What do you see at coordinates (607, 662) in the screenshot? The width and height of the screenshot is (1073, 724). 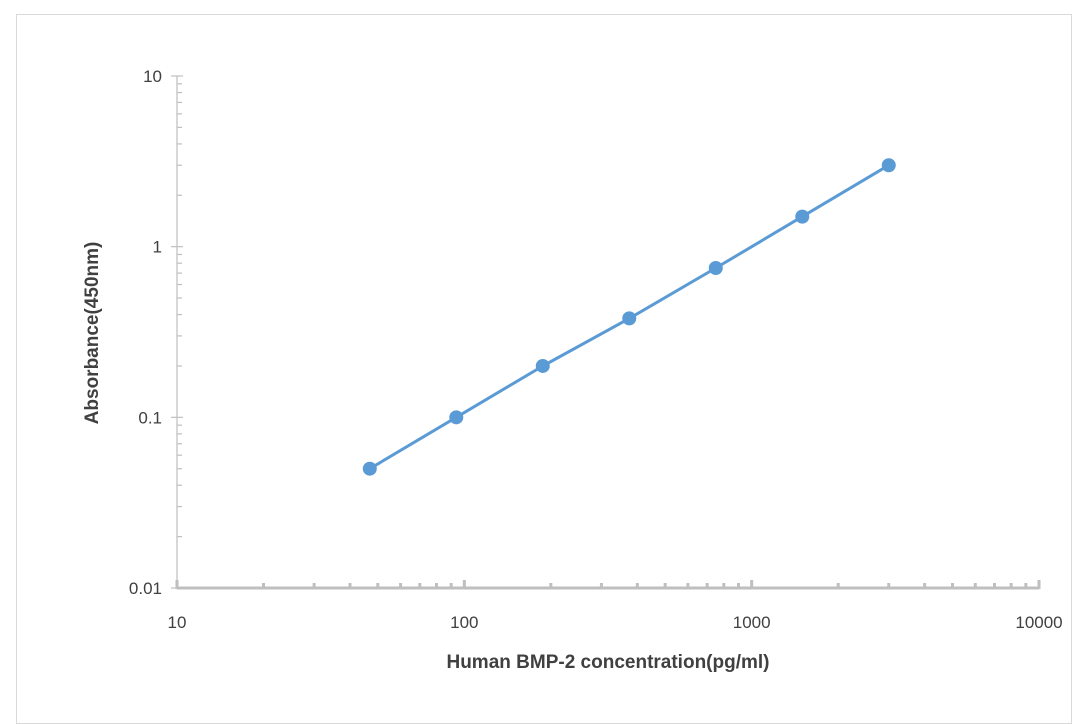 I see `x-axis-title: Human BMP-2 concentration(pg/ml)` at bounding box center [607, 662].